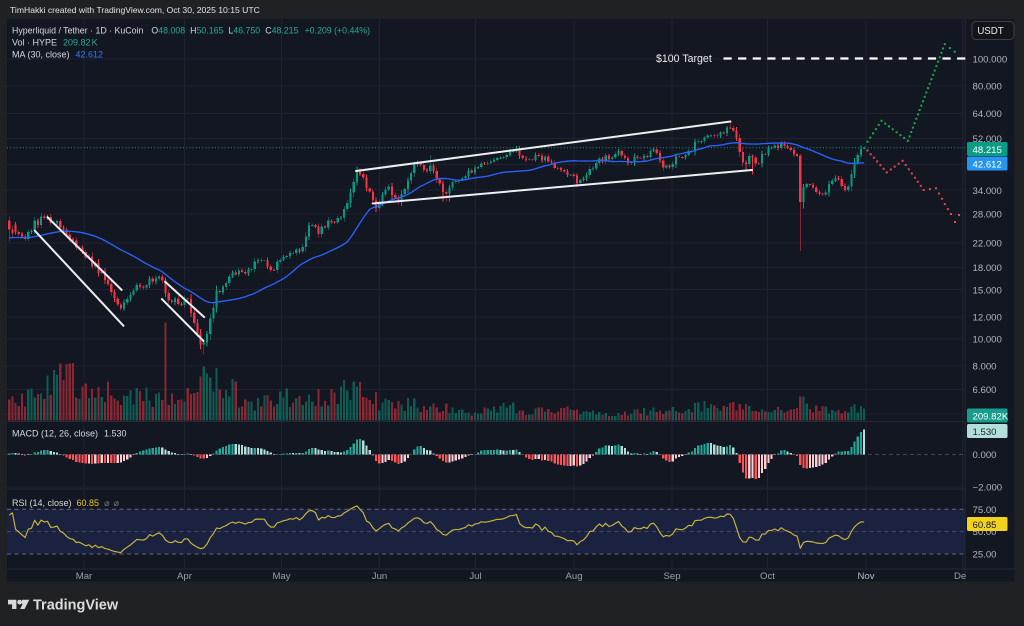 The height and width of the screenshot is (626, 1024). What do you see at coordinates (985, 510) in the screenshot?
I see `svg-text: 75.00` at bounding box center [985, 510].